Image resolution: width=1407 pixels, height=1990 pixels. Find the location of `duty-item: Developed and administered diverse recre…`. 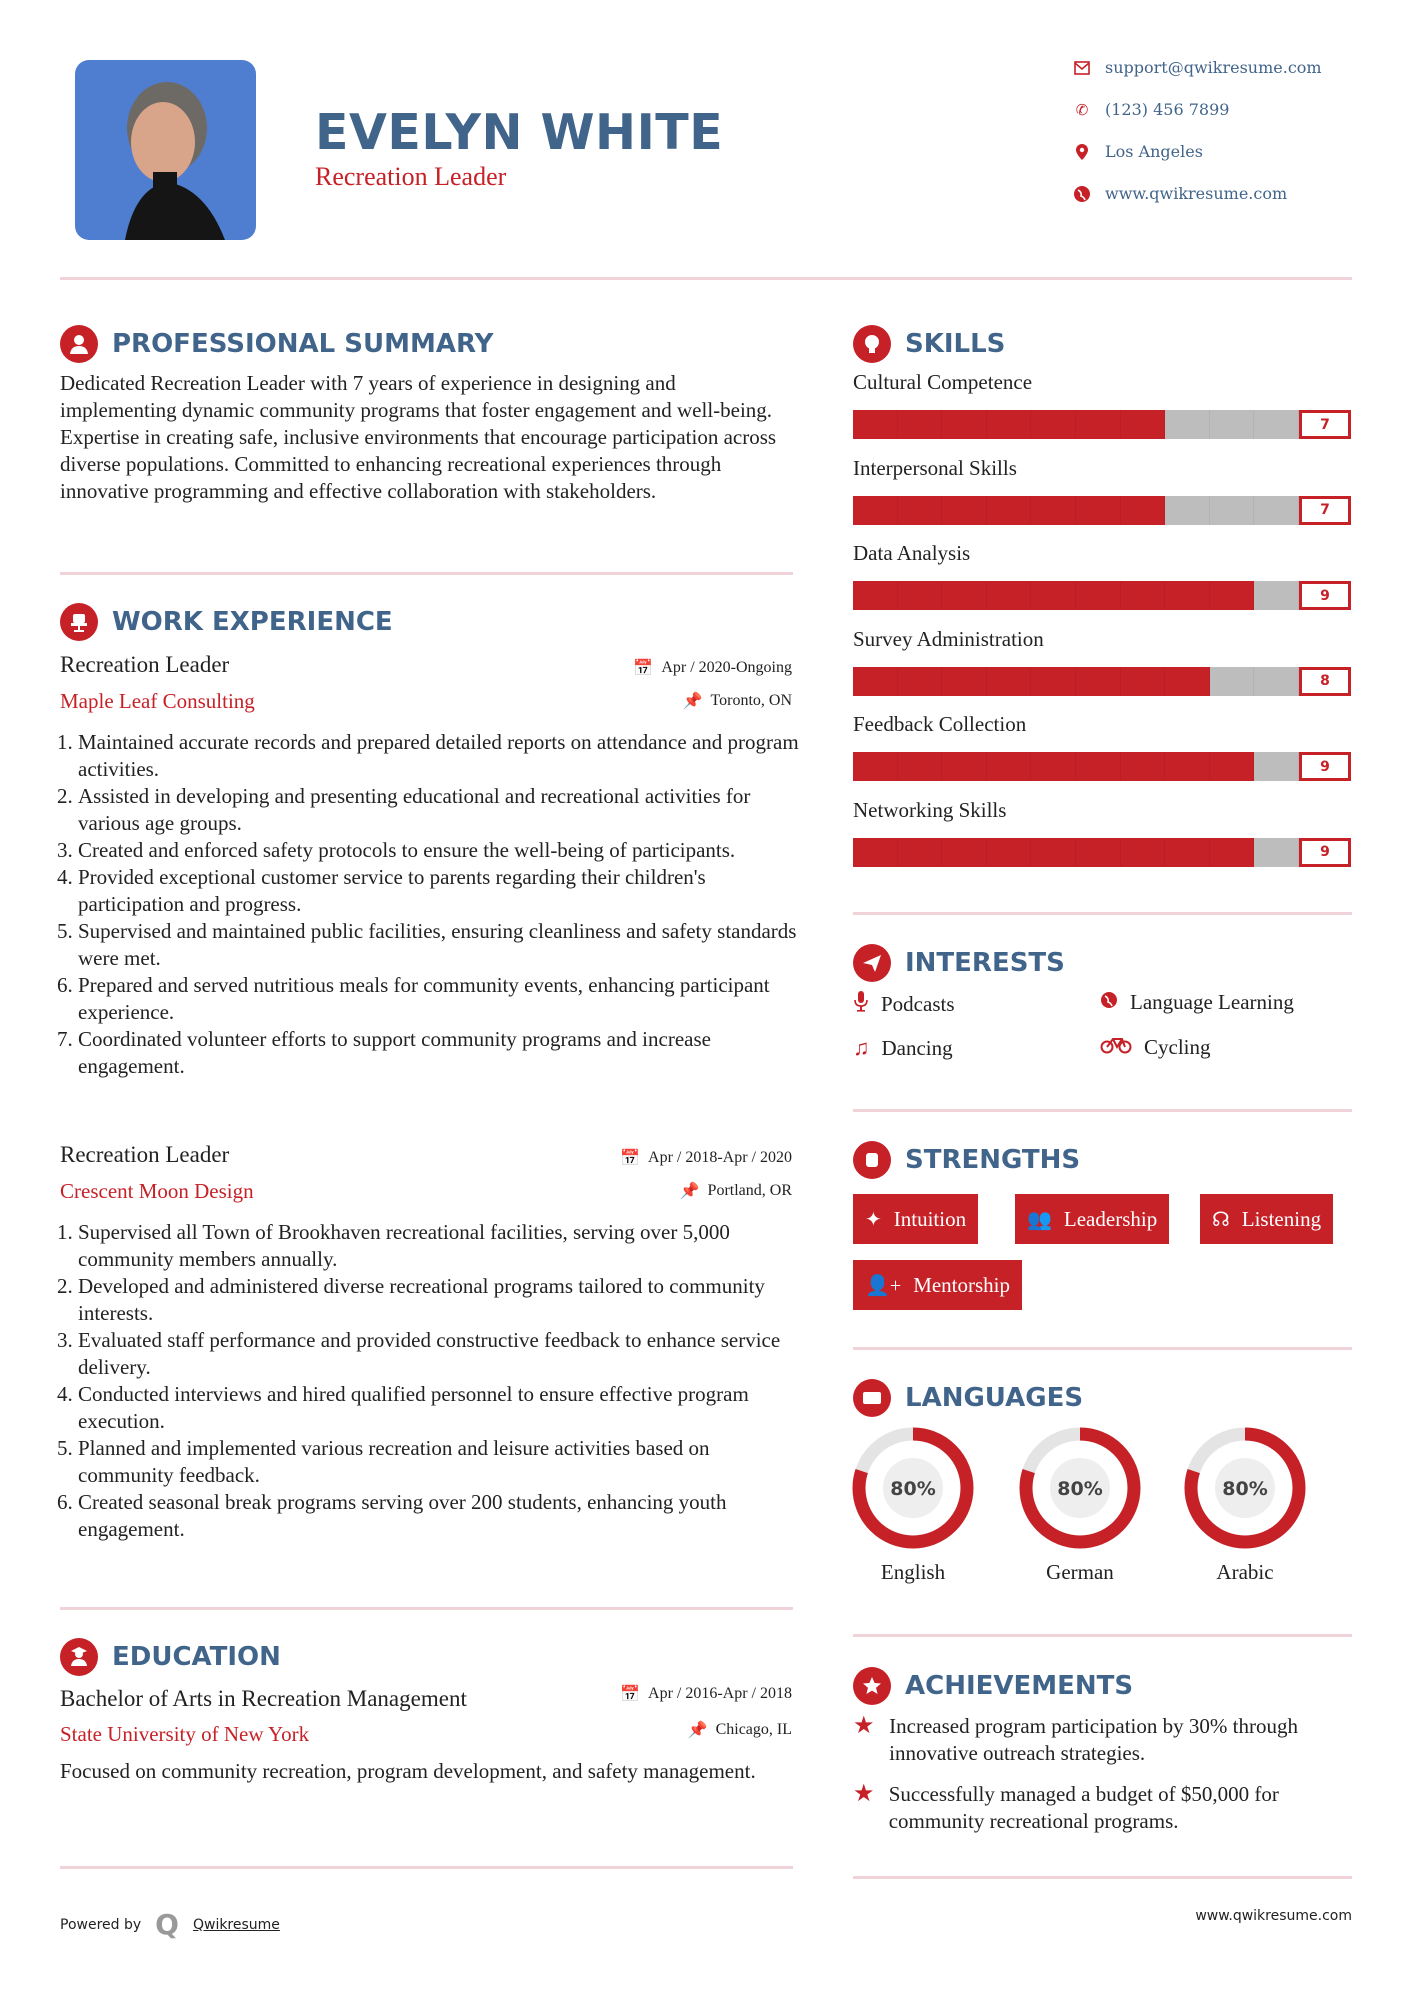

duty-item: Developed and administered diverse recre… is located at coordinates (439, 1300).